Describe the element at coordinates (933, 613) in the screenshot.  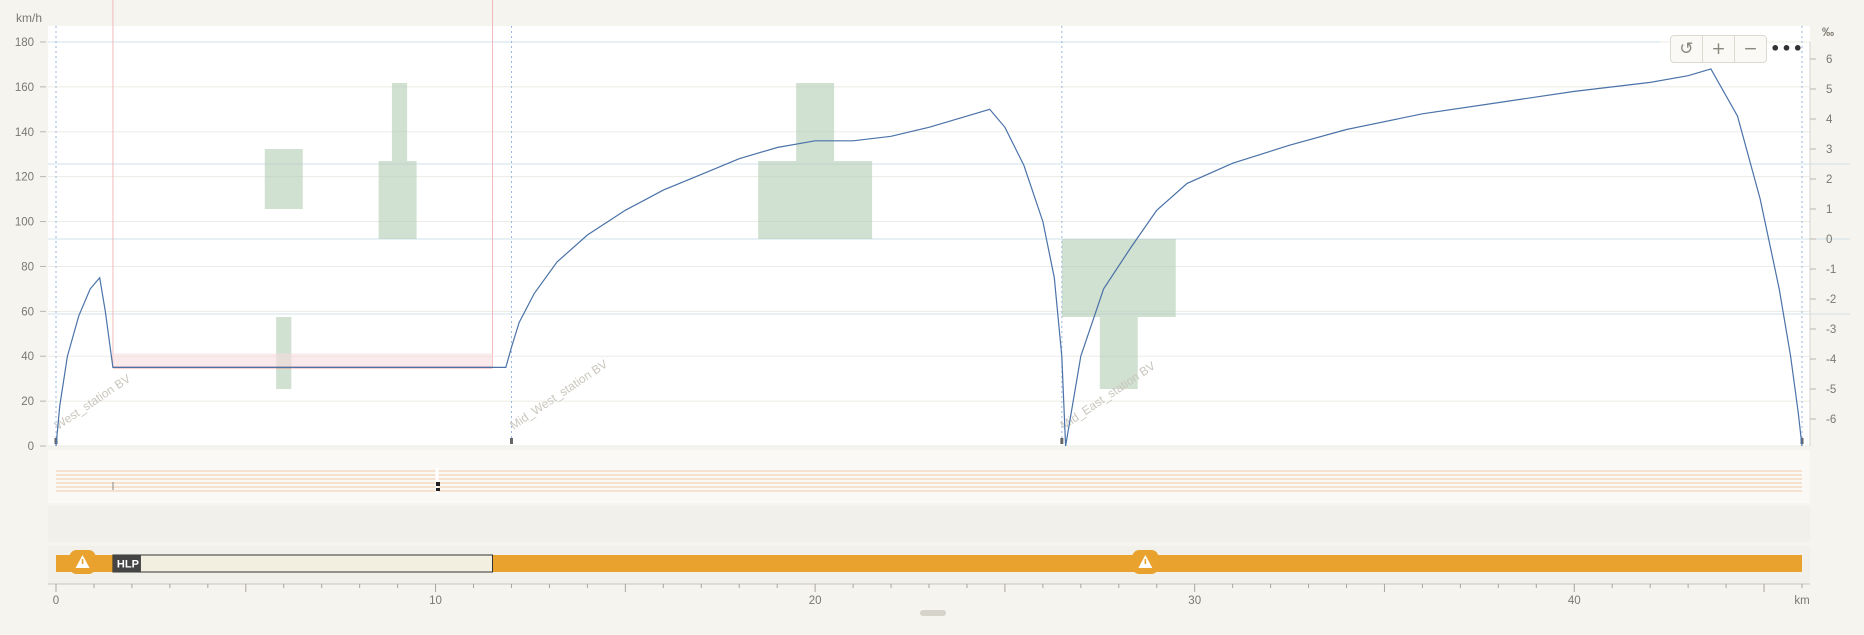
I see `resize-handle` at that location.